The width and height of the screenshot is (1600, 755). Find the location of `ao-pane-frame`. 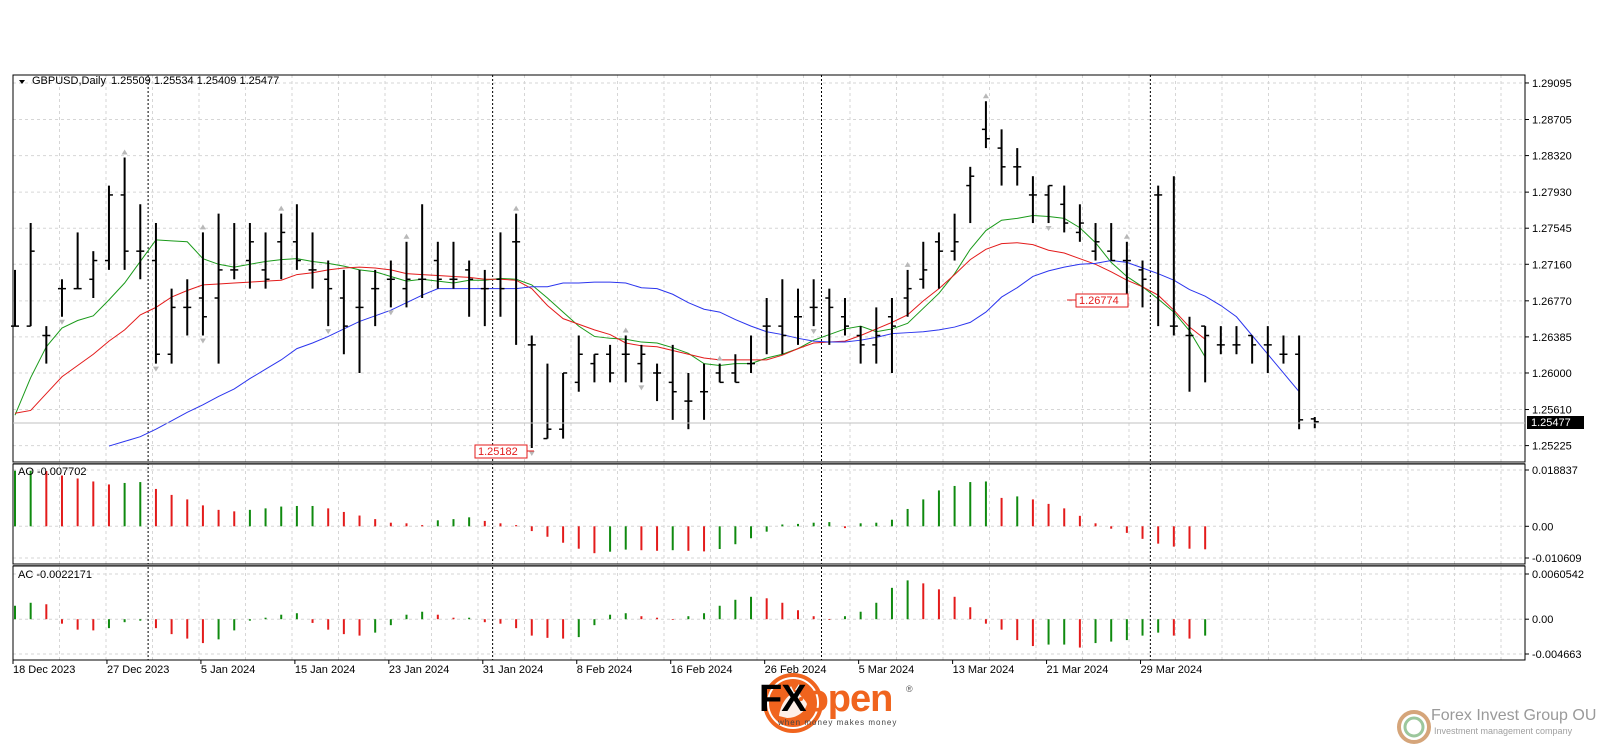

ao-pane-frame is located at coordinates (769, 514).